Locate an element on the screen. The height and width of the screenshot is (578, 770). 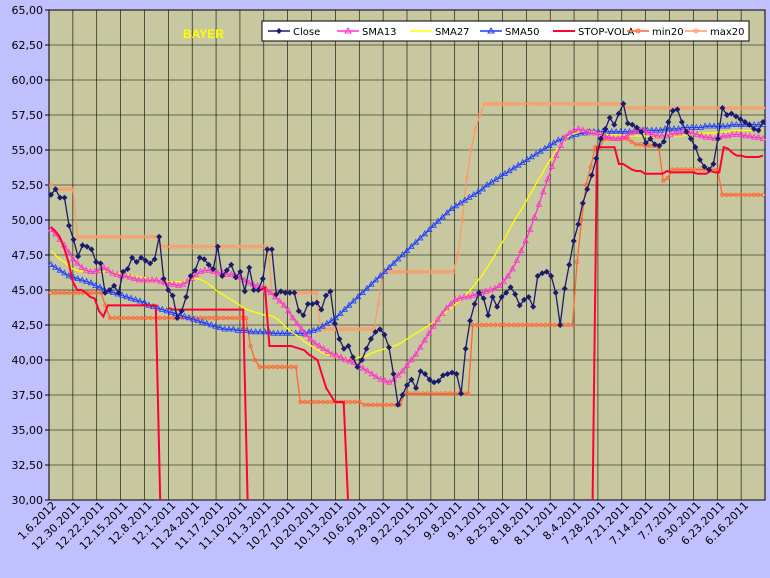
y-tick-label: 62,50 is located at coordinates (28, 45).